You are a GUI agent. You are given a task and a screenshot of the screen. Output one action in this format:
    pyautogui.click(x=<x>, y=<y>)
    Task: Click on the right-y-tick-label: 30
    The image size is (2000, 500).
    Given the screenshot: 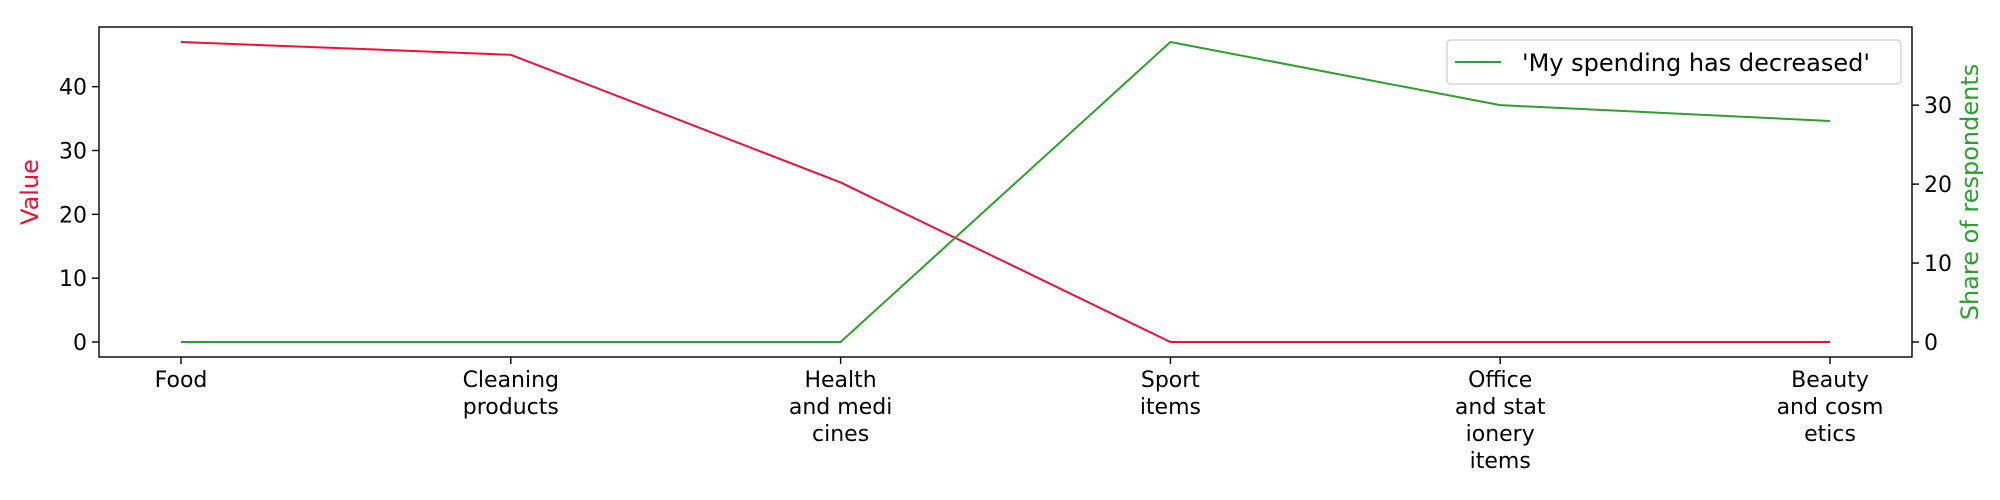 What is the action you would take?
    pyautogui.click(x=1938, y=106)
    